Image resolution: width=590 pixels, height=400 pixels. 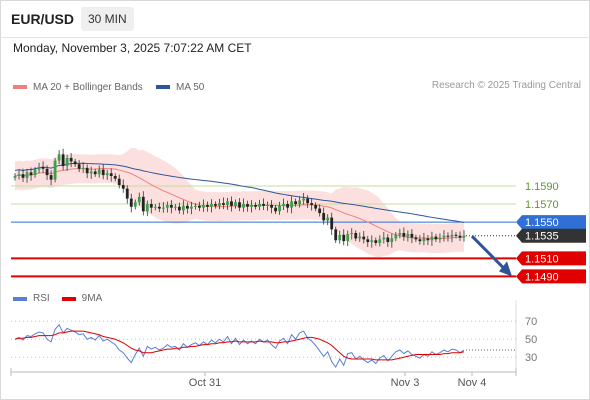 I want to click on legend-ma50-label: MA 50, so click(x=190, y=87).